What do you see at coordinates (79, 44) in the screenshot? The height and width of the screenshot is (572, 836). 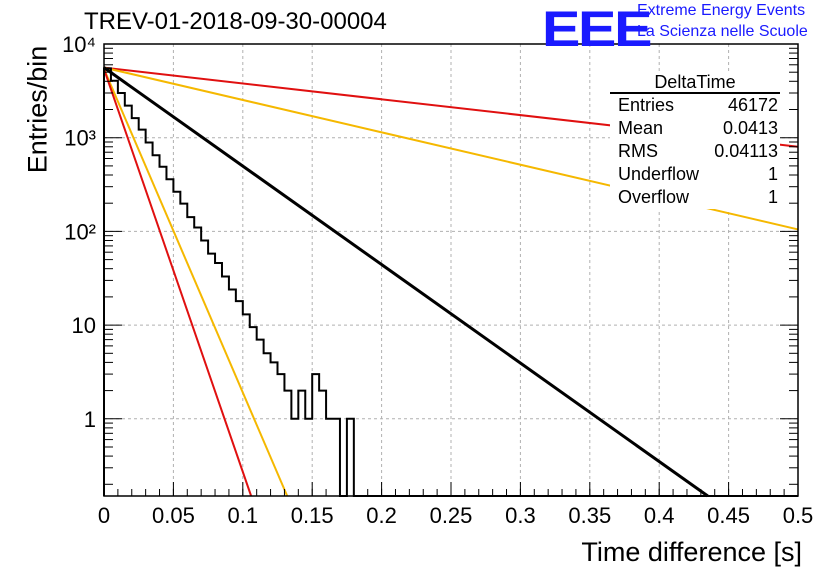 I see `y-tick-label: 10⁴` at bounding box center [79, 44].